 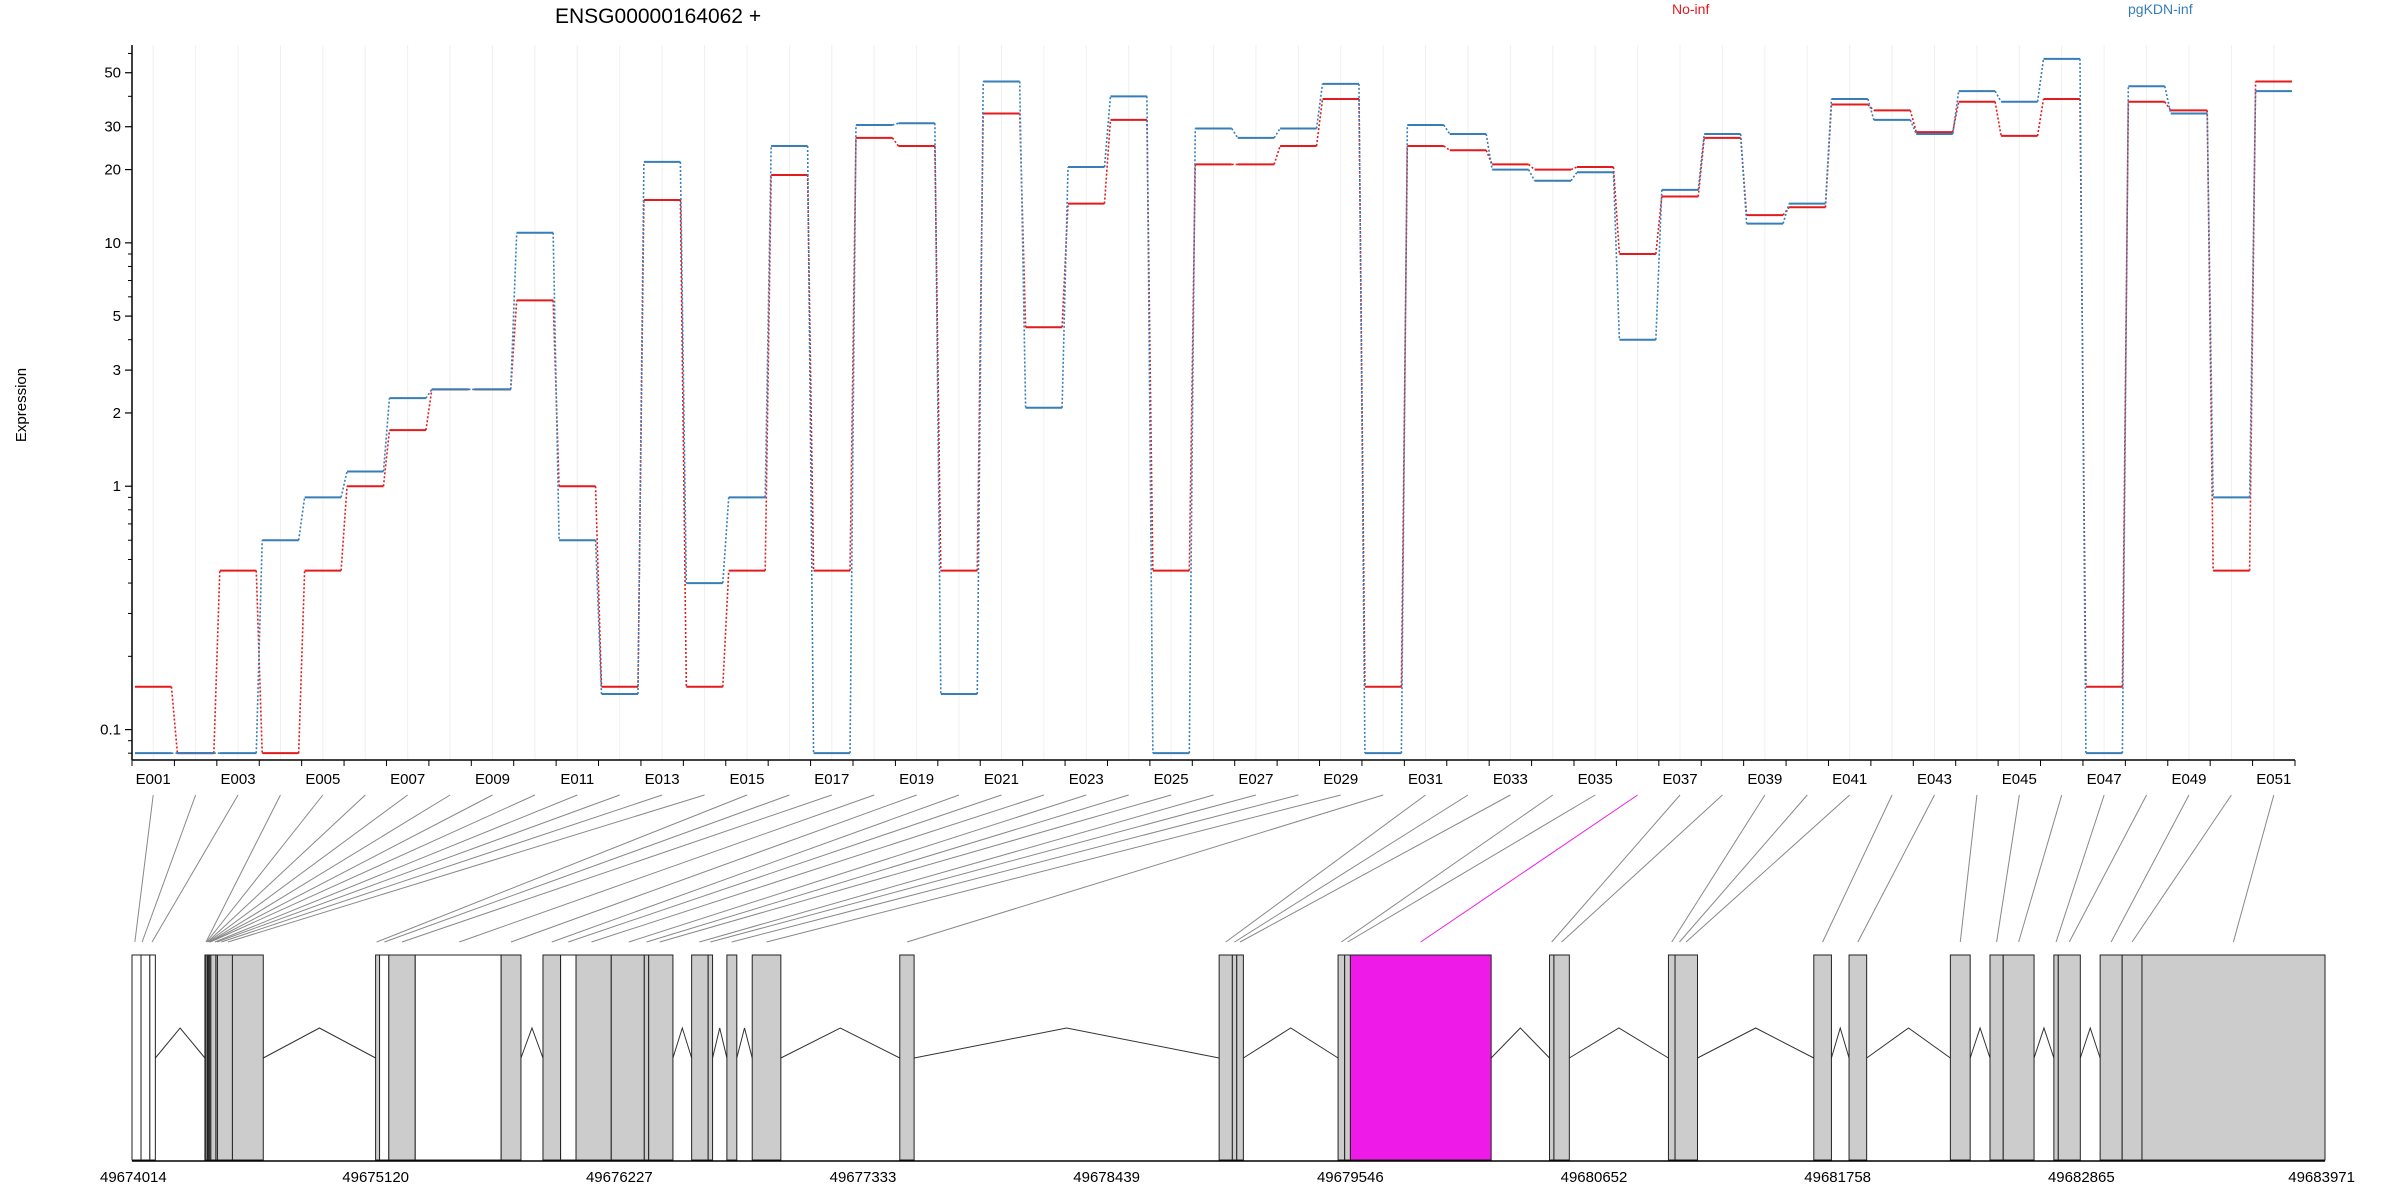 What do you see at coordinates (1594, 1177) in the screenshot?
I see `coordinate-tick-label: 49680652` at bounding box center [1594, 1177].